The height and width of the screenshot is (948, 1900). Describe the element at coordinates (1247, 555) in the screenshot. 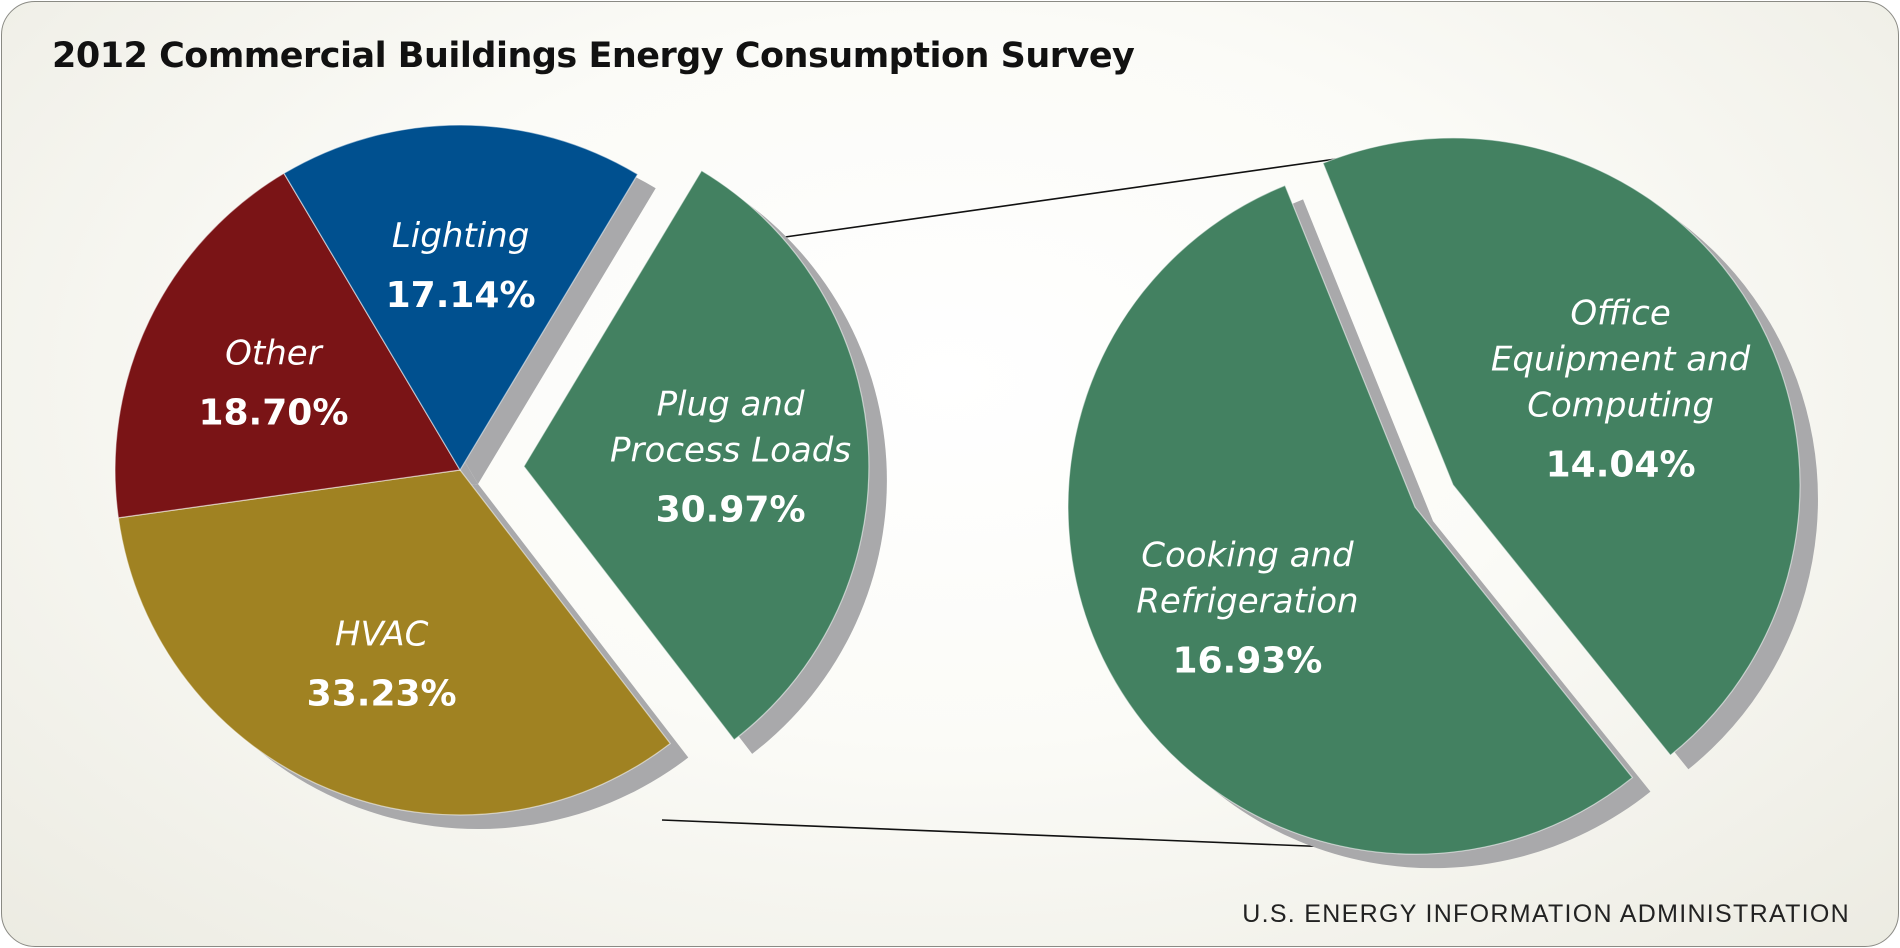

I see `slice-cooking-and-refrigeration-label-1: Cooking and` at that location.